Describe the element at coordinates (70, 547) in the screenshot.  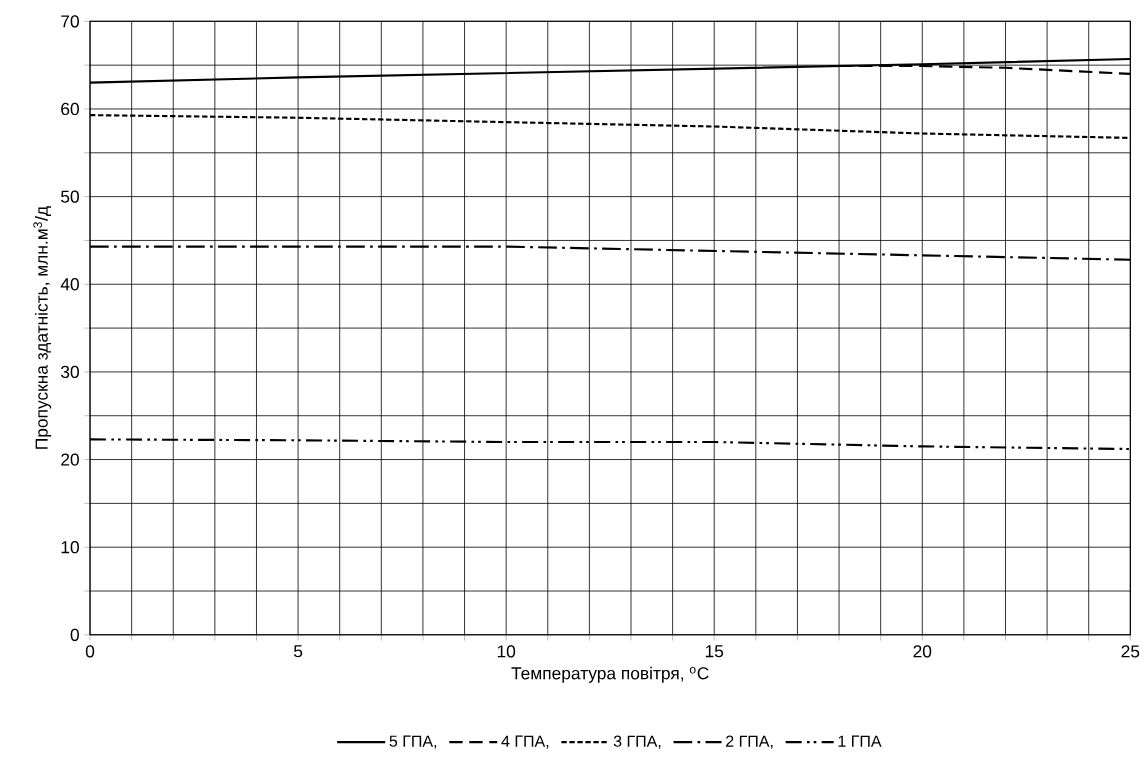
I see `y-tick-label: 10` at that location.